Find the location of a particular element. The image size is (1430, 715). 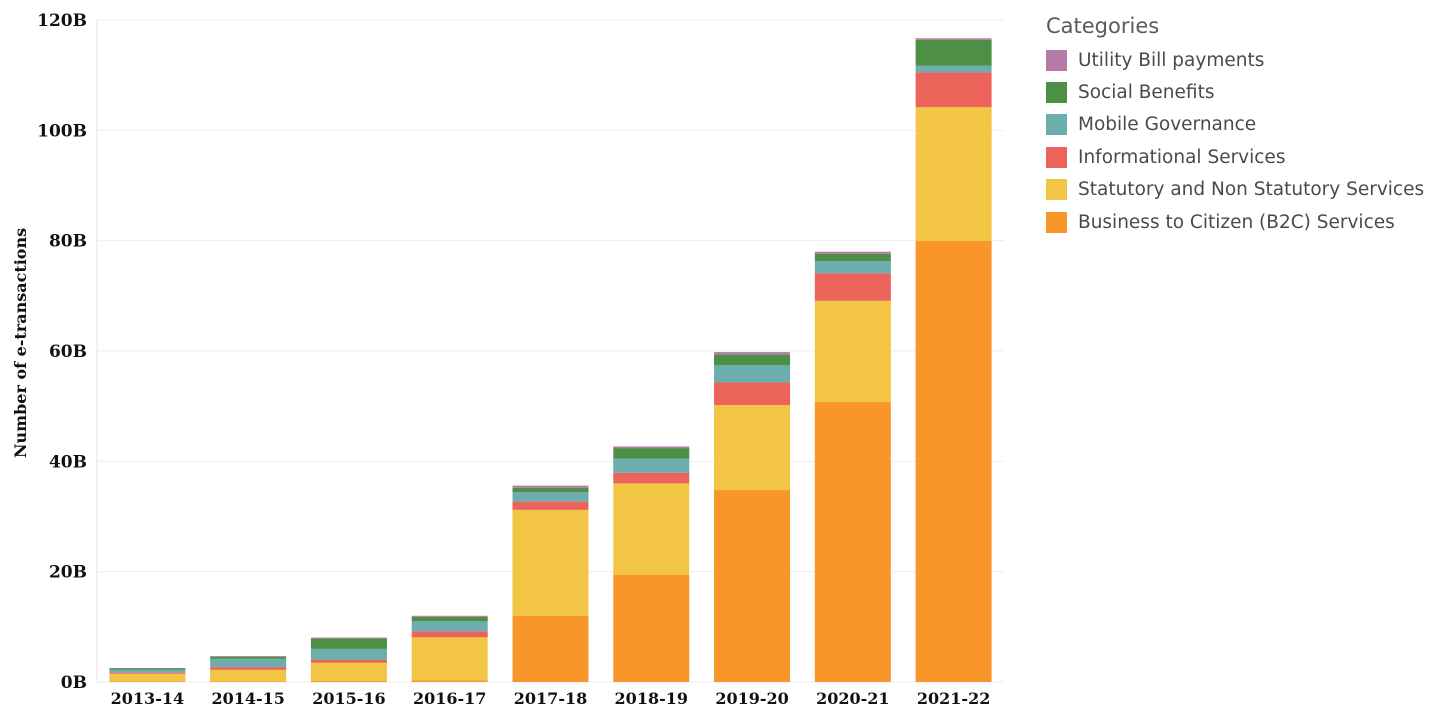

y-axis-label: Number of e-transactions is located at coordinates (20, 343).